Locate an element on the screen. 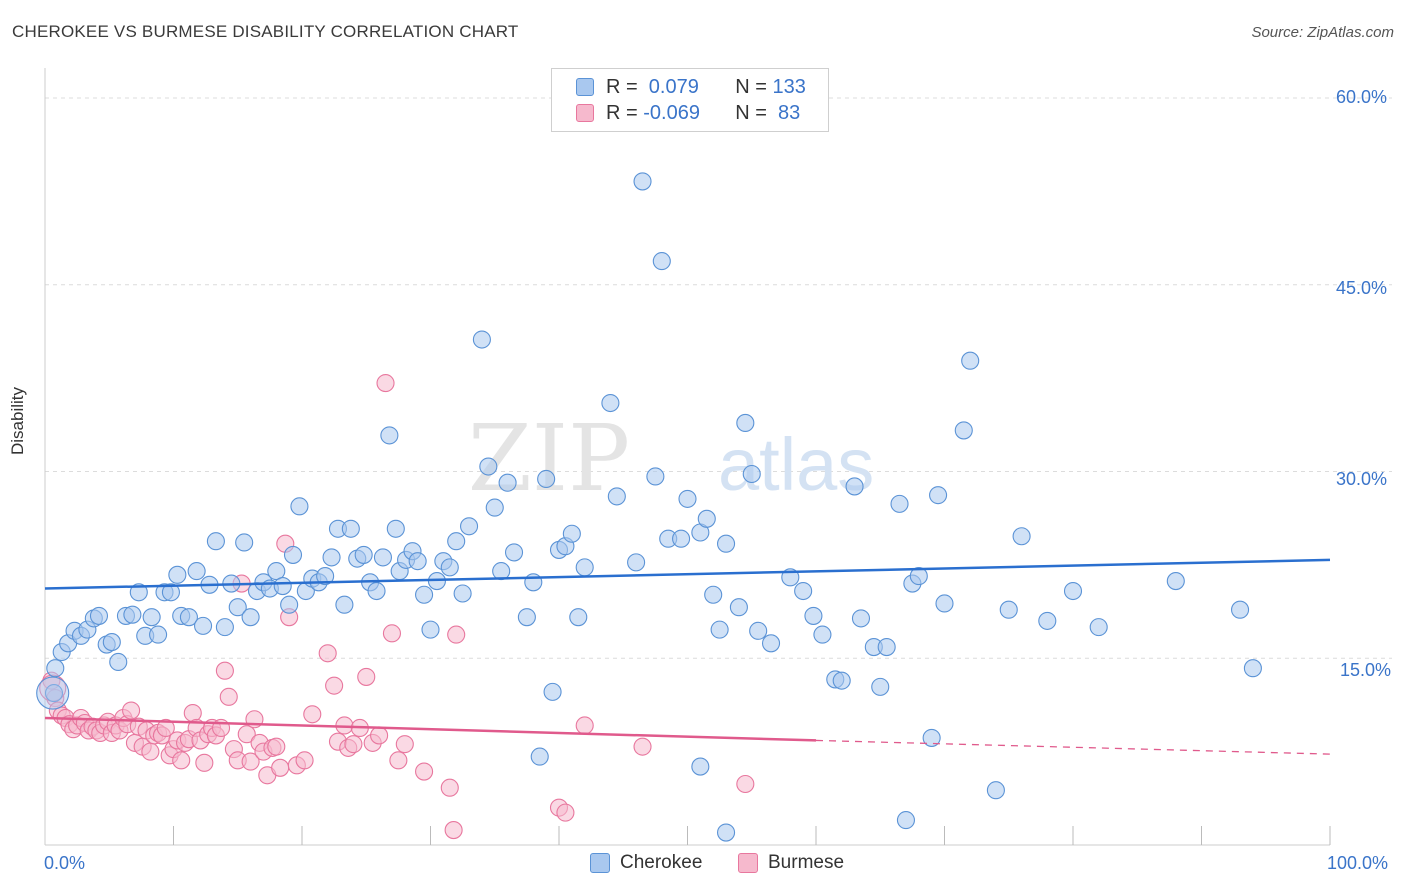 This screenshot has width=1406, height=892. stats-legend: R = 0.079 N = 133 R = -0.069 N = 83 is located at coordinates (690, 100).